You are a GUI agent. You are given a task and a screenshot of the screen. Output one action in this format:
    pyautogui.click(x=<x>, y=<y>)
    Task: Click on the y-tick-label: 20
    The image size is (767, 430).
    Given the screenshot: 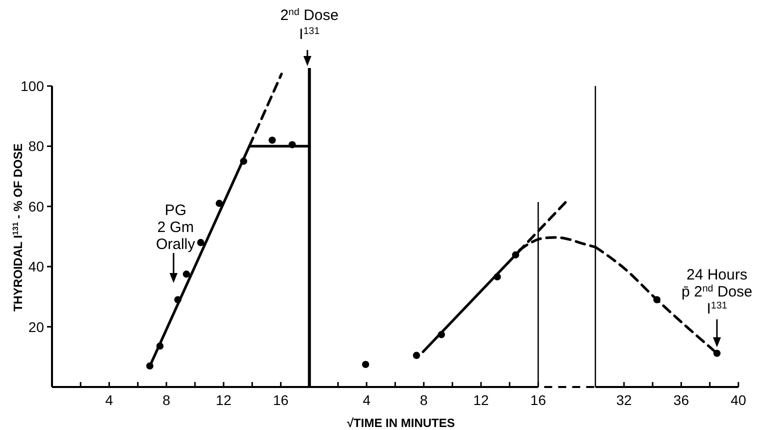 What is the action you would take?
    pyautogui.click(x=36, y=326)
    